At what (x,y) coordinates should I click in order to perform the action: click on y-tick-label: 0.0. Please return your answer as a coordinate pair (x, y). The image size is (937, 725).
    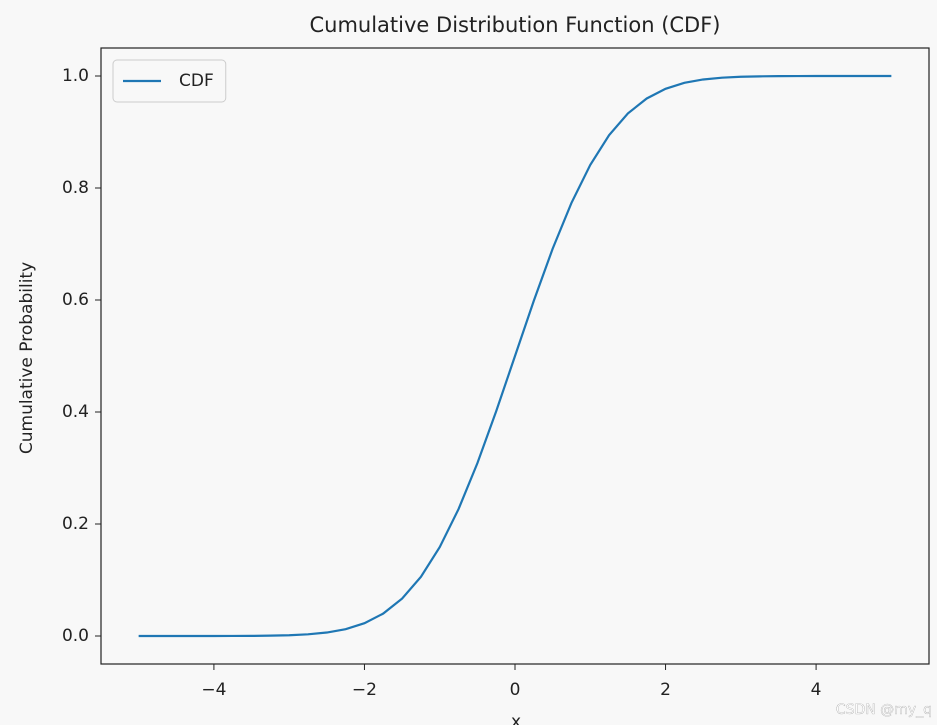
    Looking at the image, I should click on (75, 636).